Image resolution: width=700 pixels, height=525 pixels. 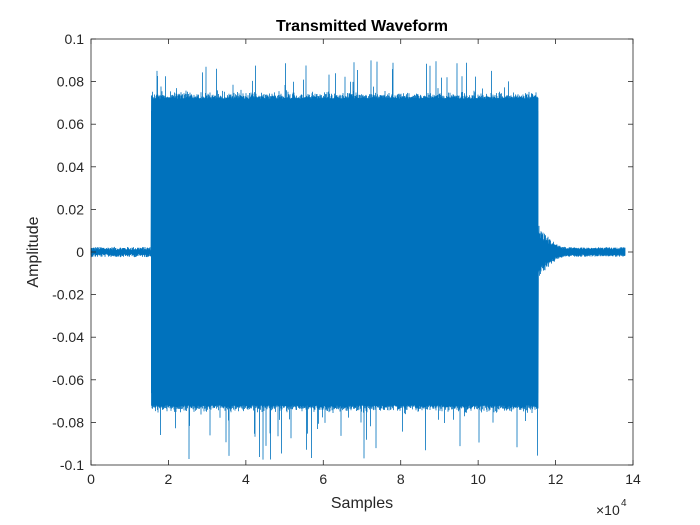 I want to click on x-tick-label: 2, so click(x=169, y=479).